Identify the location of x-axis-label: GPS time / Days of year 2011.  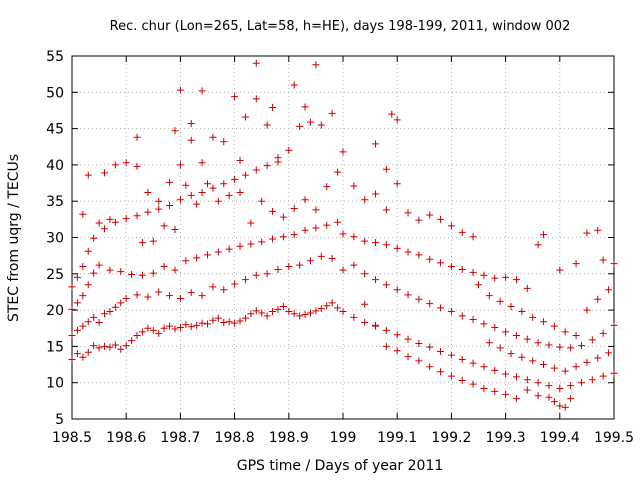
(340, 466).